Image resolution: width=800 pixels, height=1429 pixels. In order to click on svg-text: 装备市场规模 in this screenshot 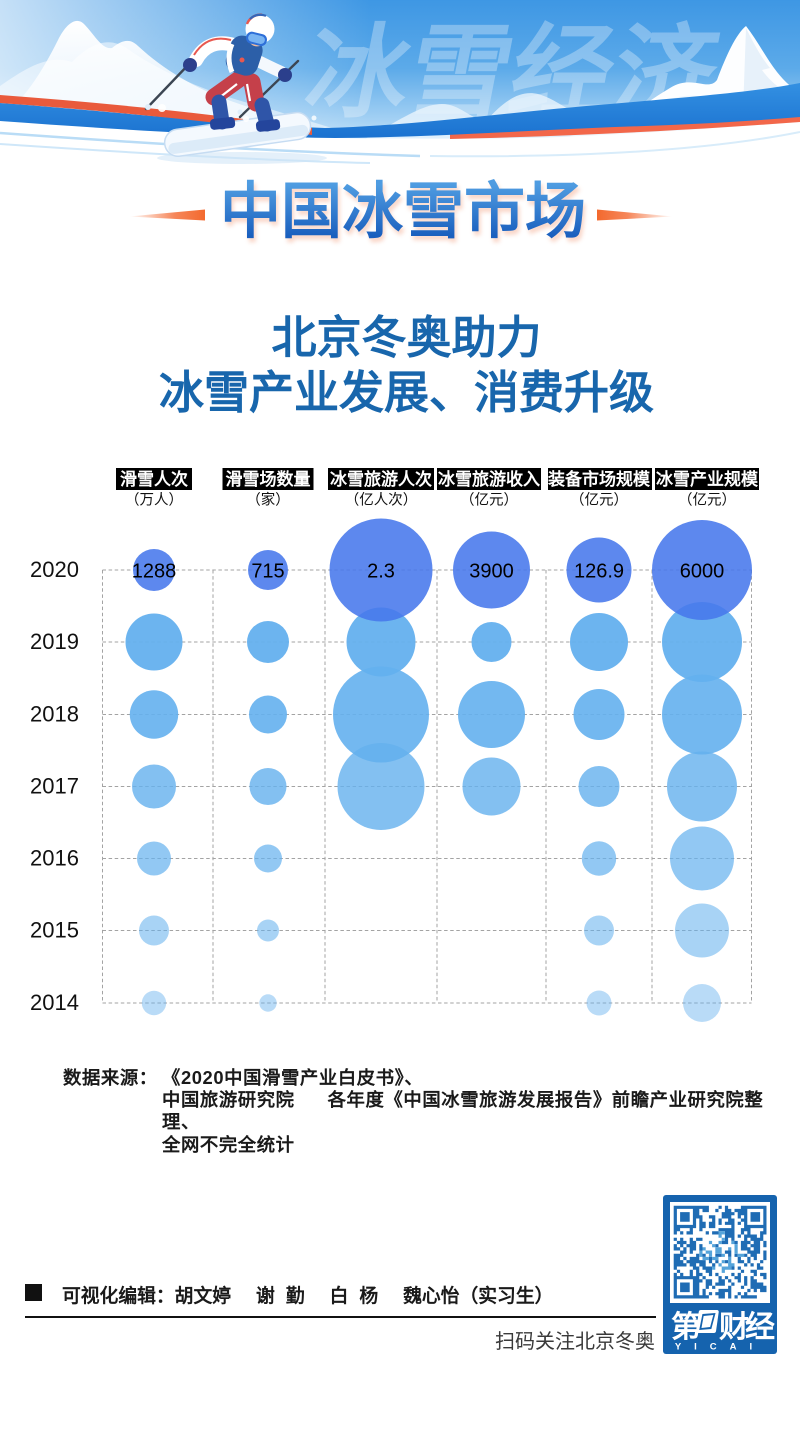, I will do `click(599, 479)`.